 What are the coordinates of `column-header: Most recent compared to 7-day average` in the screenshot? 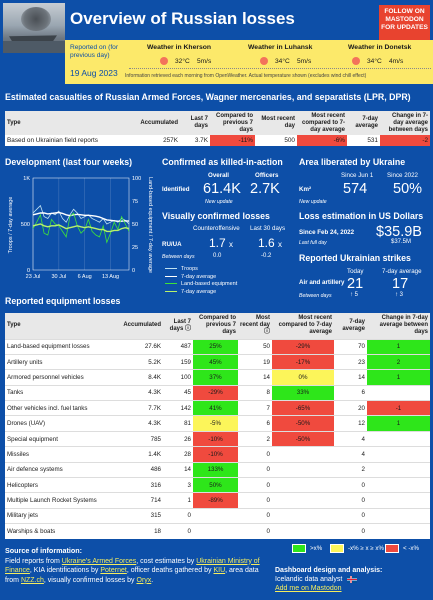 It's located at (303, 326).